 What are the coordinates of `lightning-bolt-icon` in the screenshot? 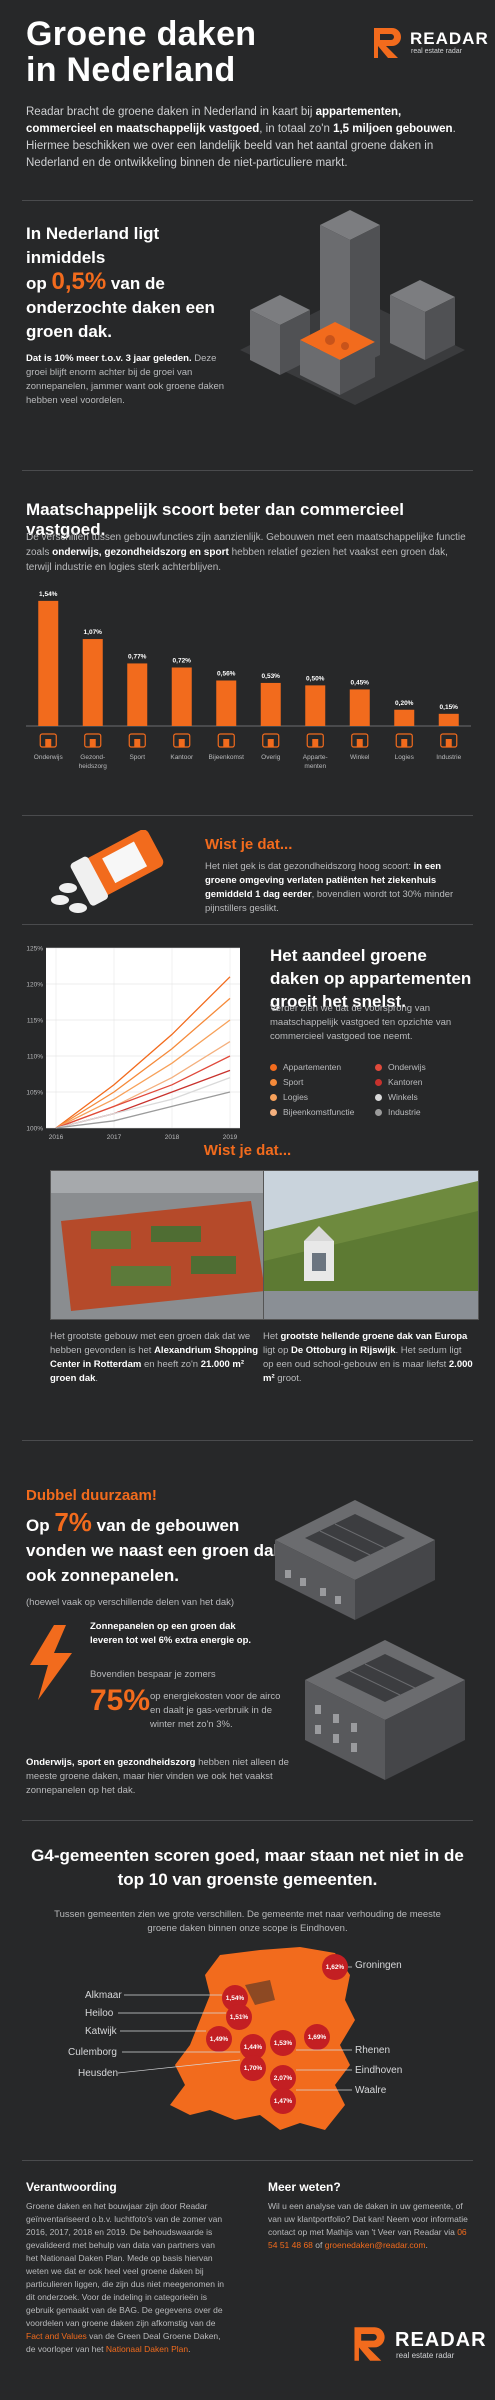 It's located at (51, 1662).